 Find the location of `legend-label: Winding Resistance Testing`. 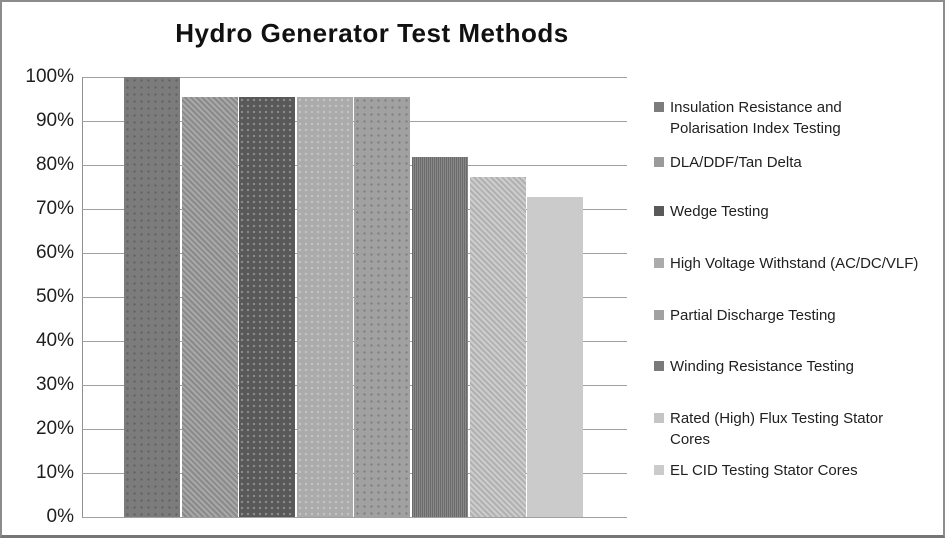

legend-label: Winding Resistance Testing is located at coordinates (762, 366).